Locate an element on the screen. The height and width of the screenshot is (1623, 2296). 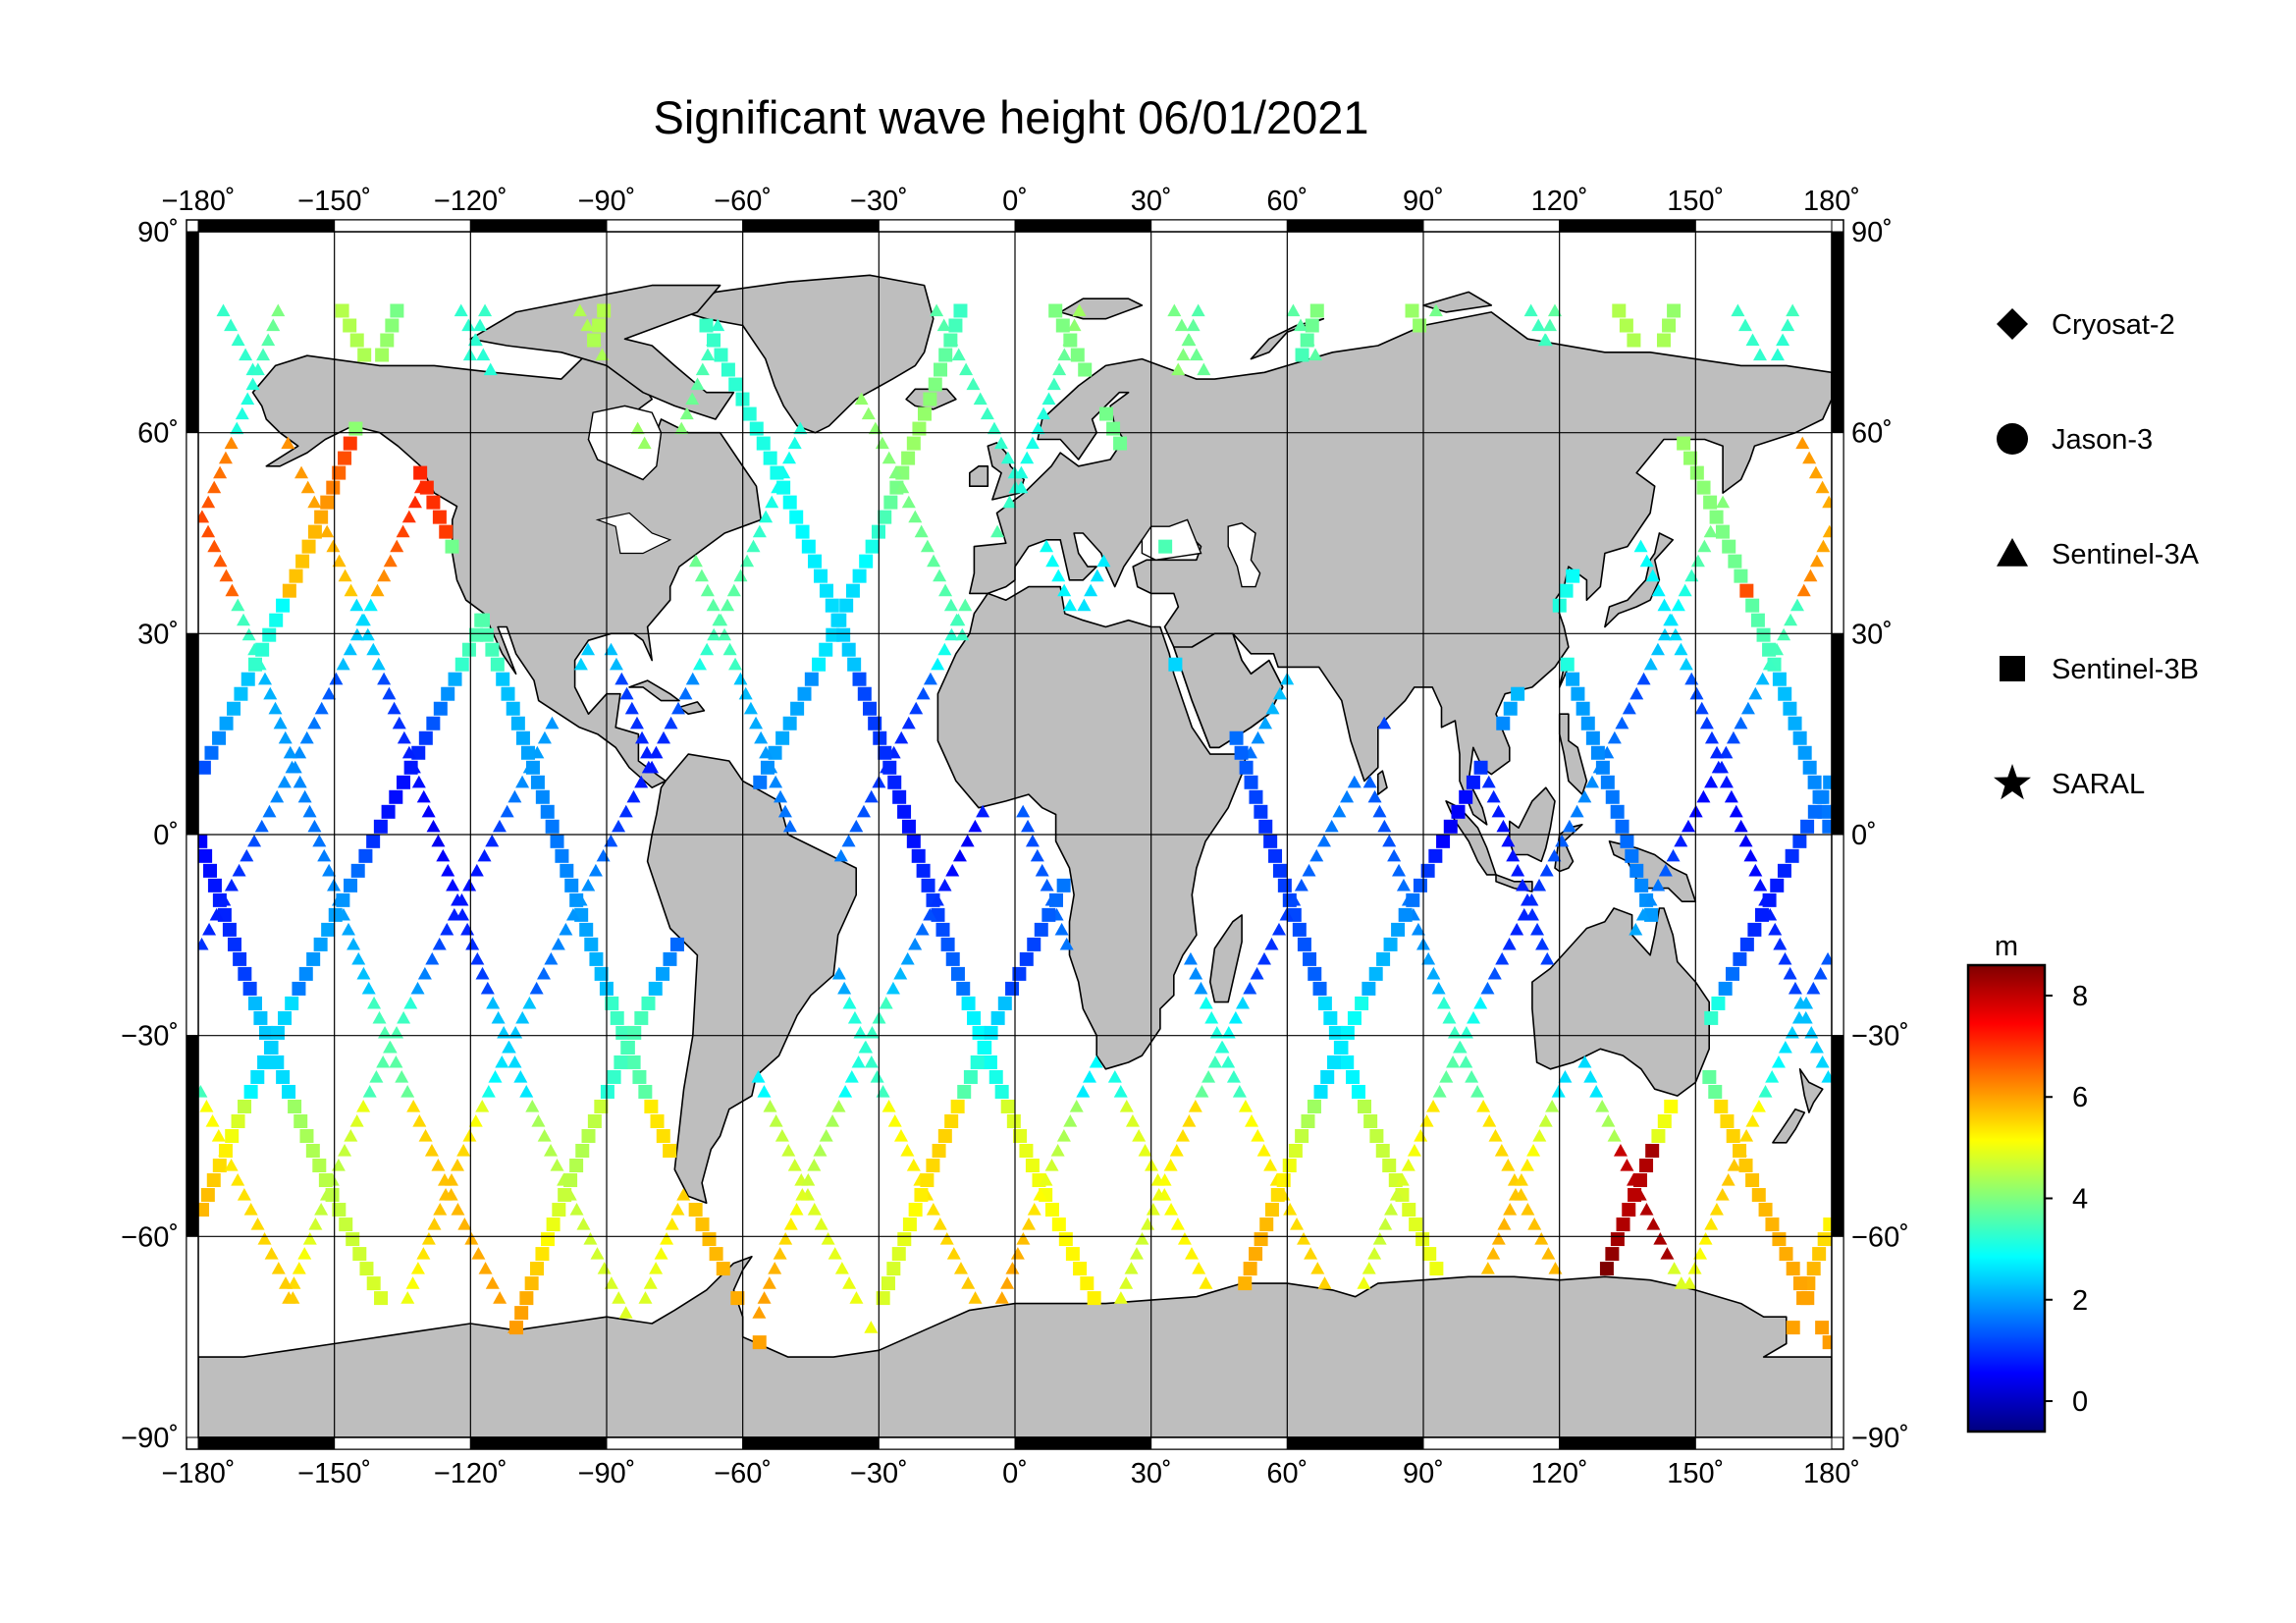
legend-label: Cryosat-2 is located at coordinates (2113, 325).